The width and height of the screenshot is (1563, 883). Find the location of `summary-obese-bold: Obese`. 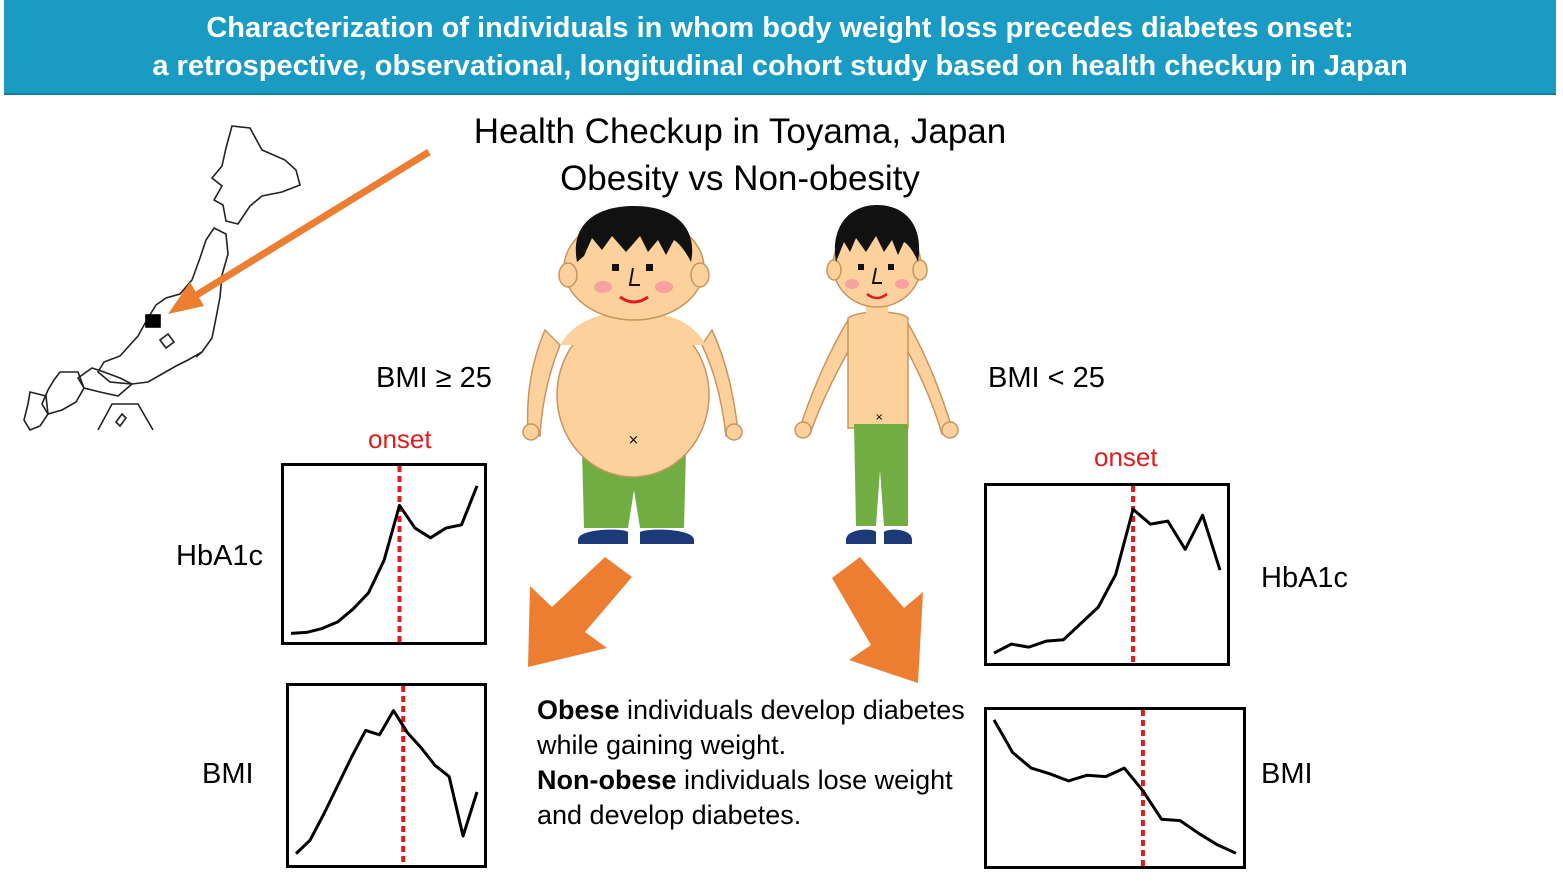

summary-obese-bold: Obese is located at coordinates (578, 710).